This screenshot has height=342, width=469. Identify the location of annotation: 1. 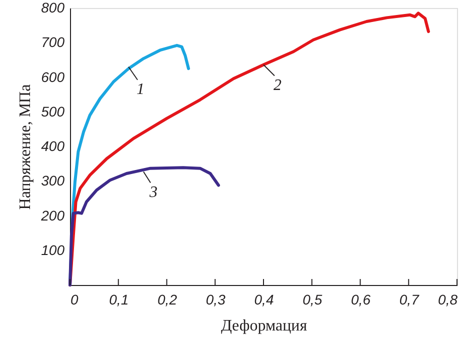
(140, 89).